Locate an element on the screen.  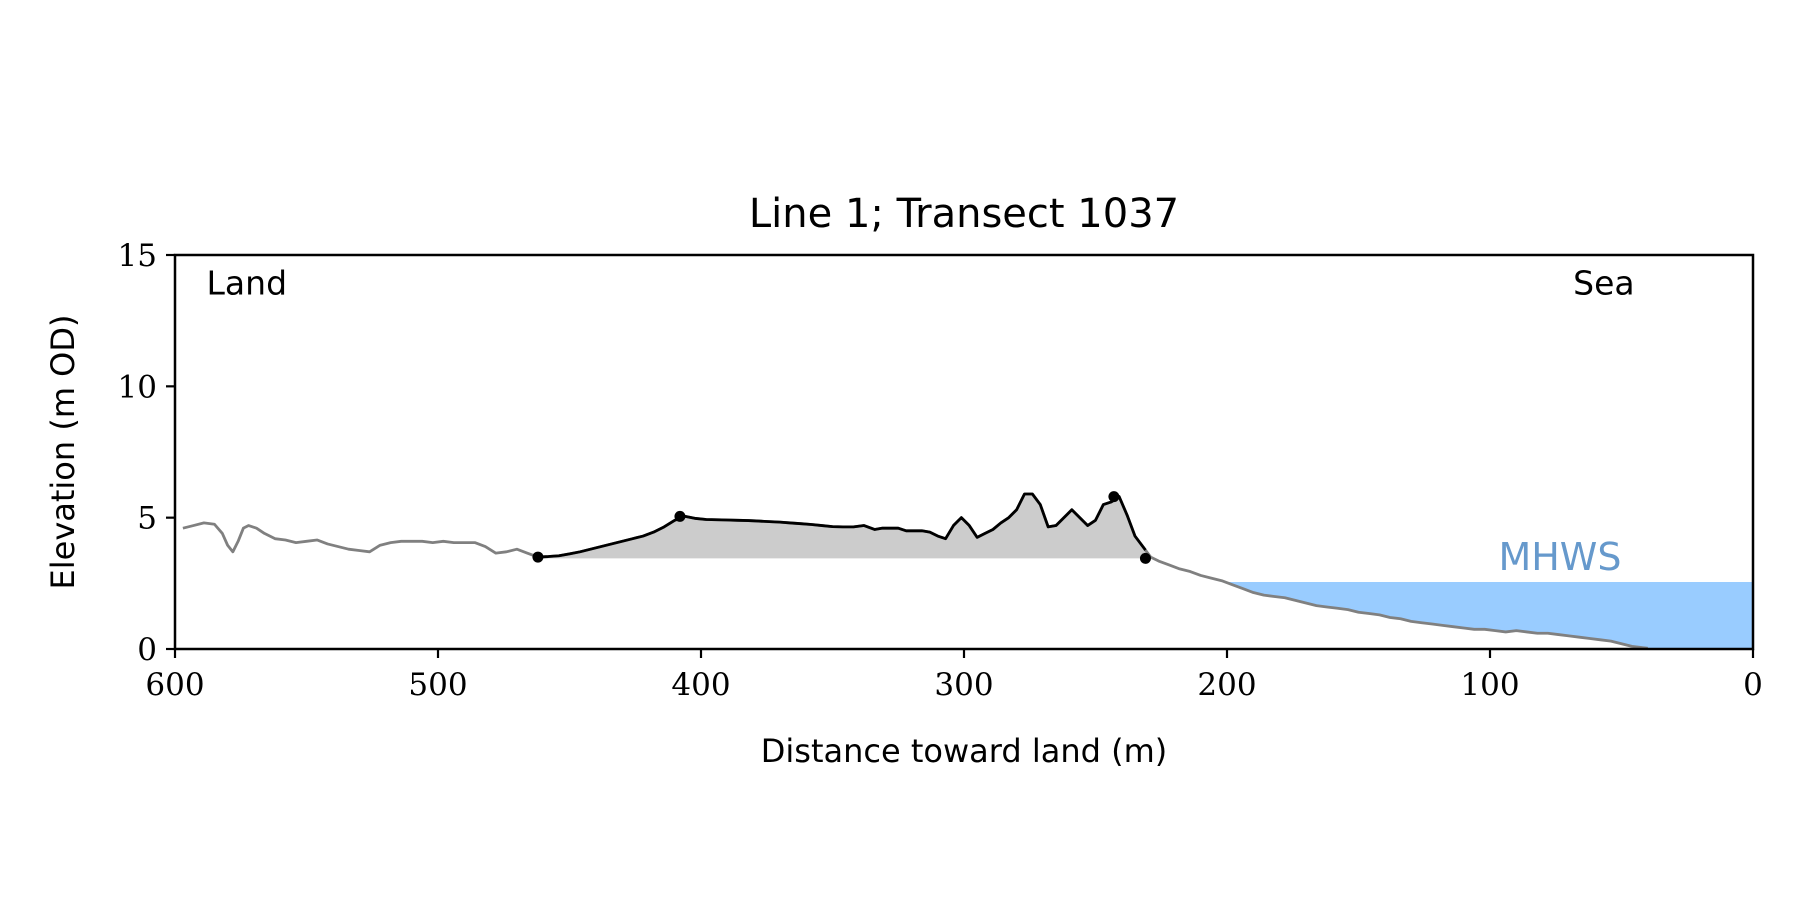
y-axis-label: Elevation (m OD) is located at coordinates (63, 452).